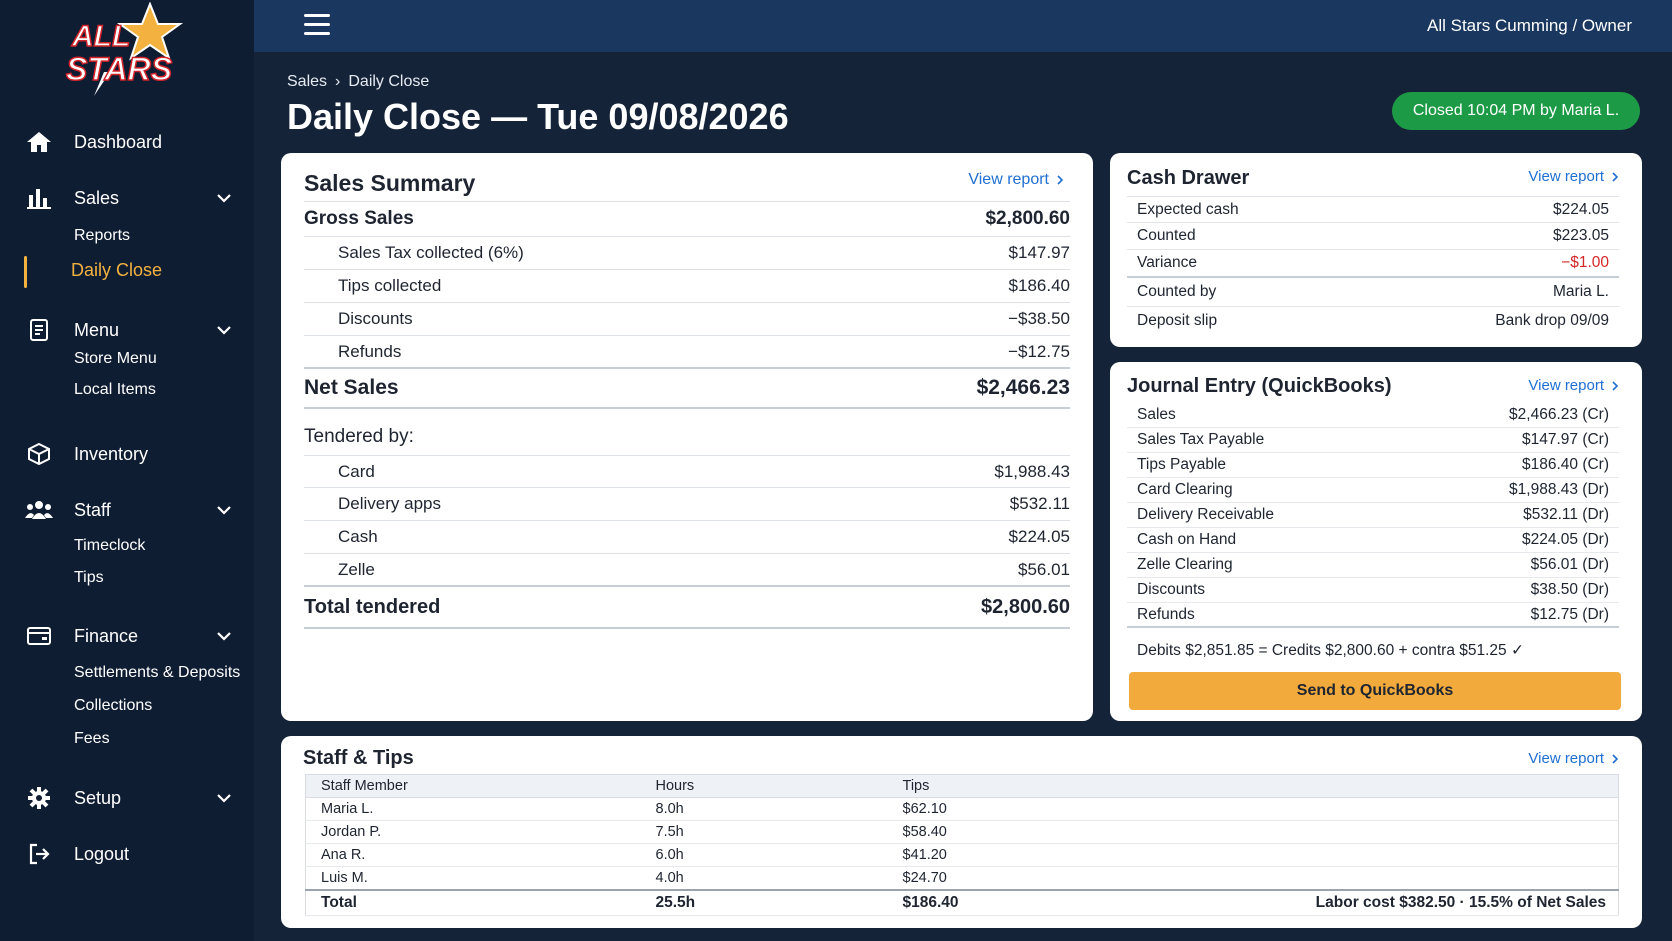  What do you see at coordinates (963, 26) in the screenshot?
I see `top-bar: All Stars Cumming / Owner` at bounding box center [963, 26].